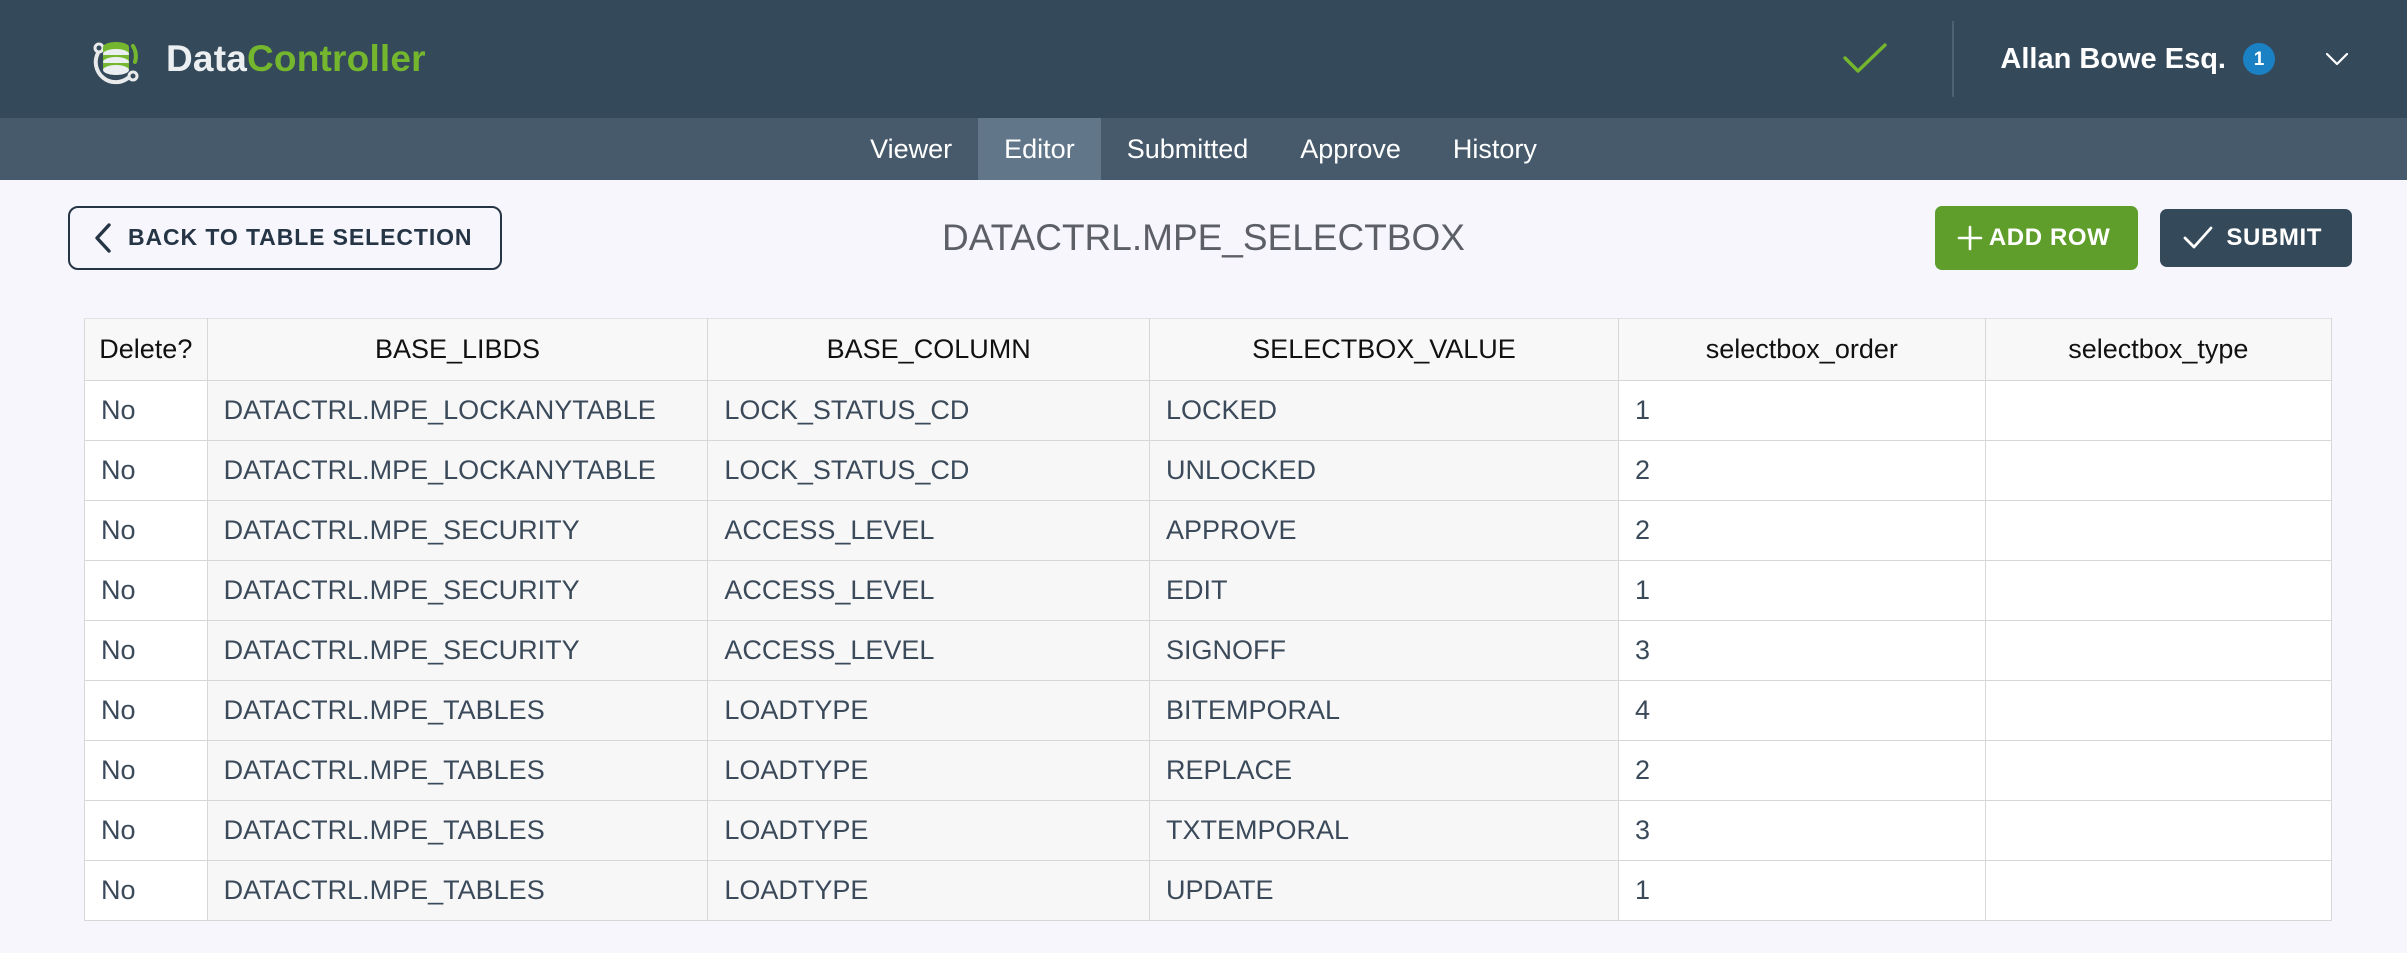 The width and height of the screenshot is (2407, 953). What do you see at coordinates (116, 63) in the screenshot?
I see `database-logo-icon` at bounding box center [116, 63].